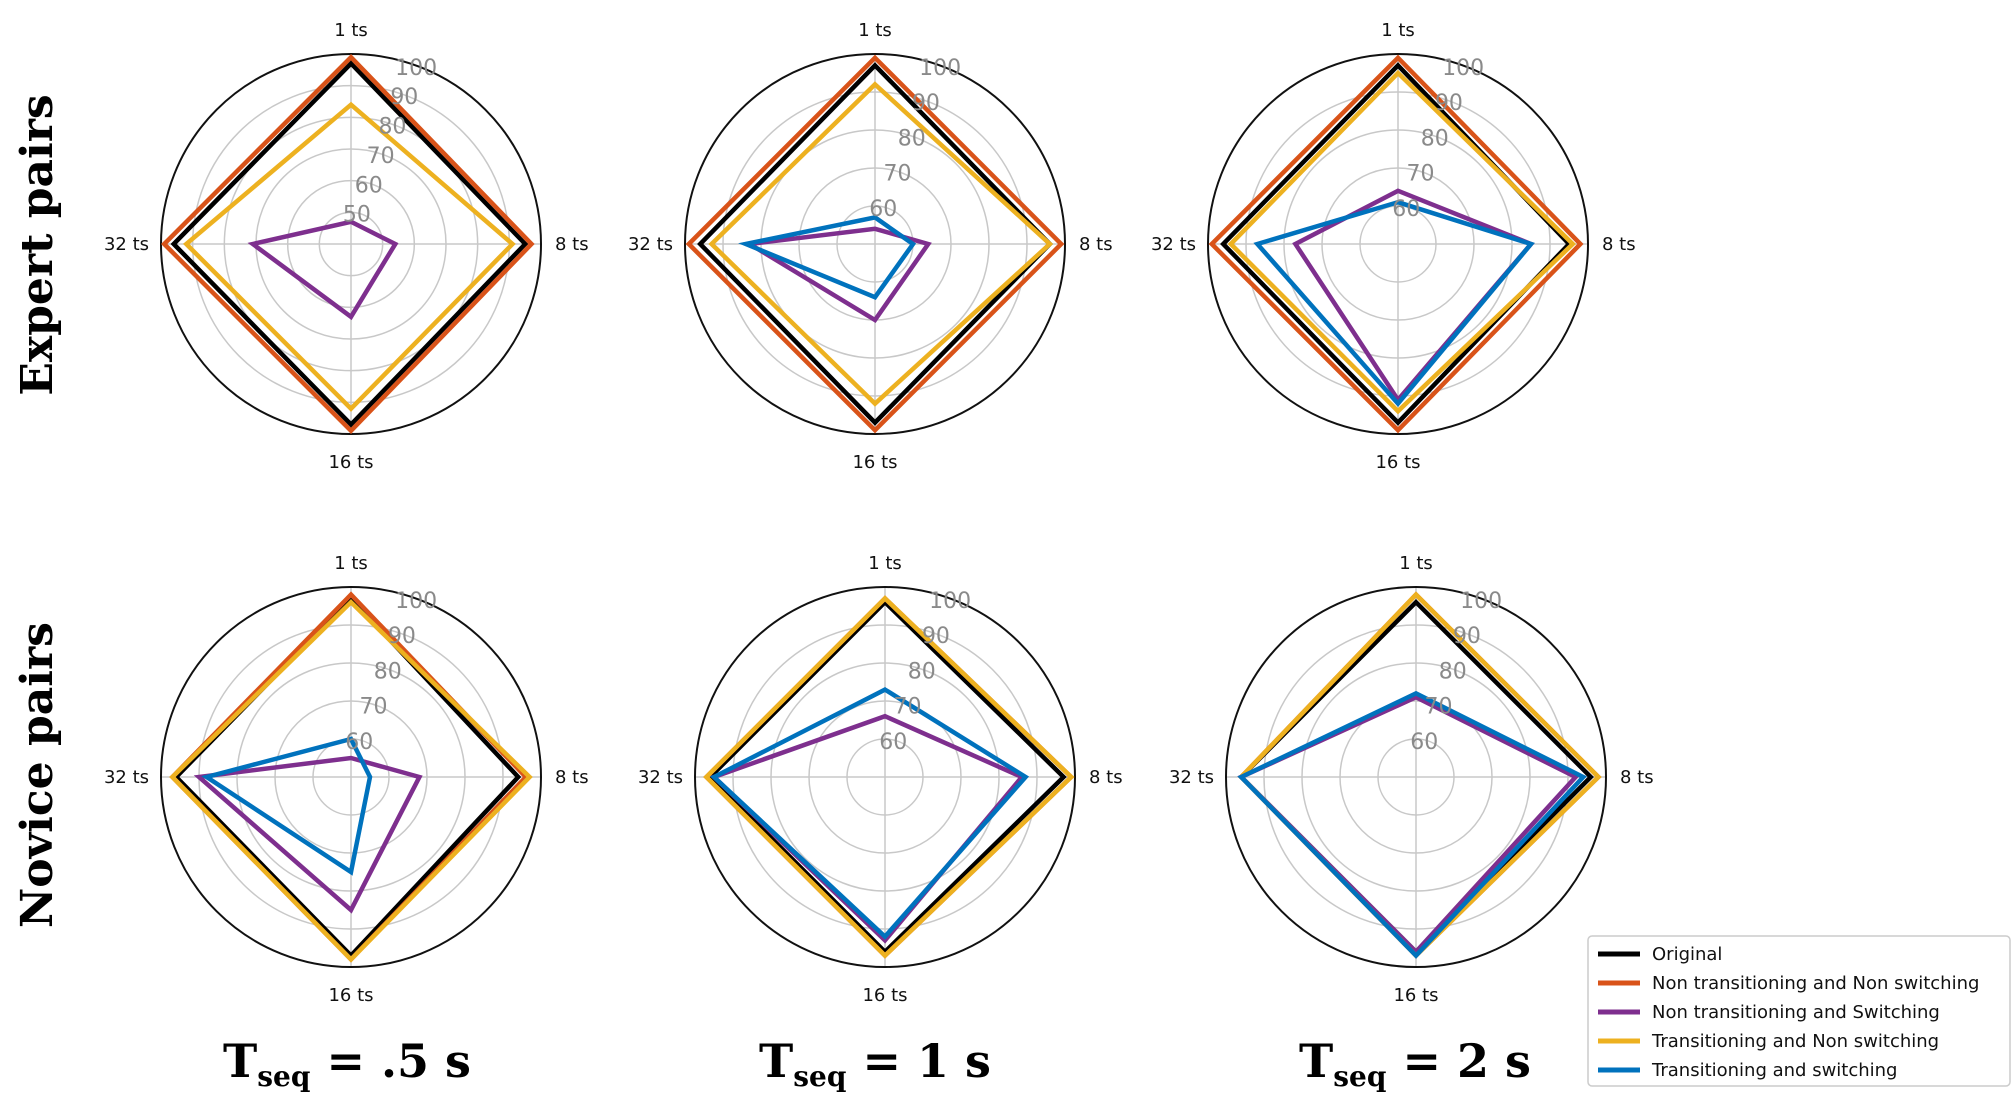 This screenshot has width=2016, height=1097. What do you see at coordinates (37, 775) in the screenshot?
I see `row-label-novice: Novice pairs` at bounding box center [37, 775].